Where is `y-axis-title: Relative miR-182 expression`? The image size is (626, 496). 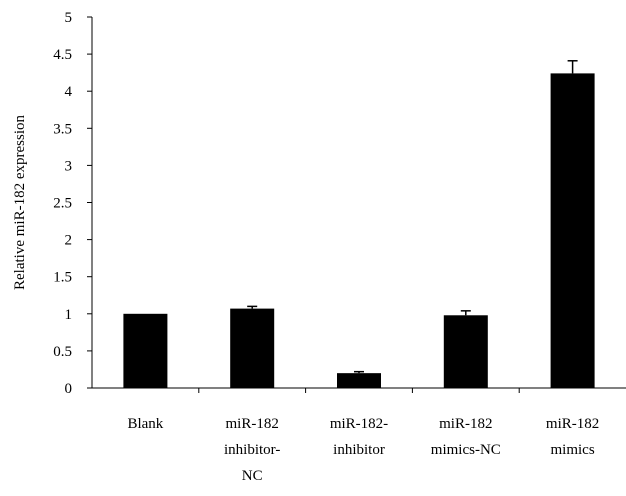
y-axis-title: Relative miR-182 expression is located at coordinates (20, 202).